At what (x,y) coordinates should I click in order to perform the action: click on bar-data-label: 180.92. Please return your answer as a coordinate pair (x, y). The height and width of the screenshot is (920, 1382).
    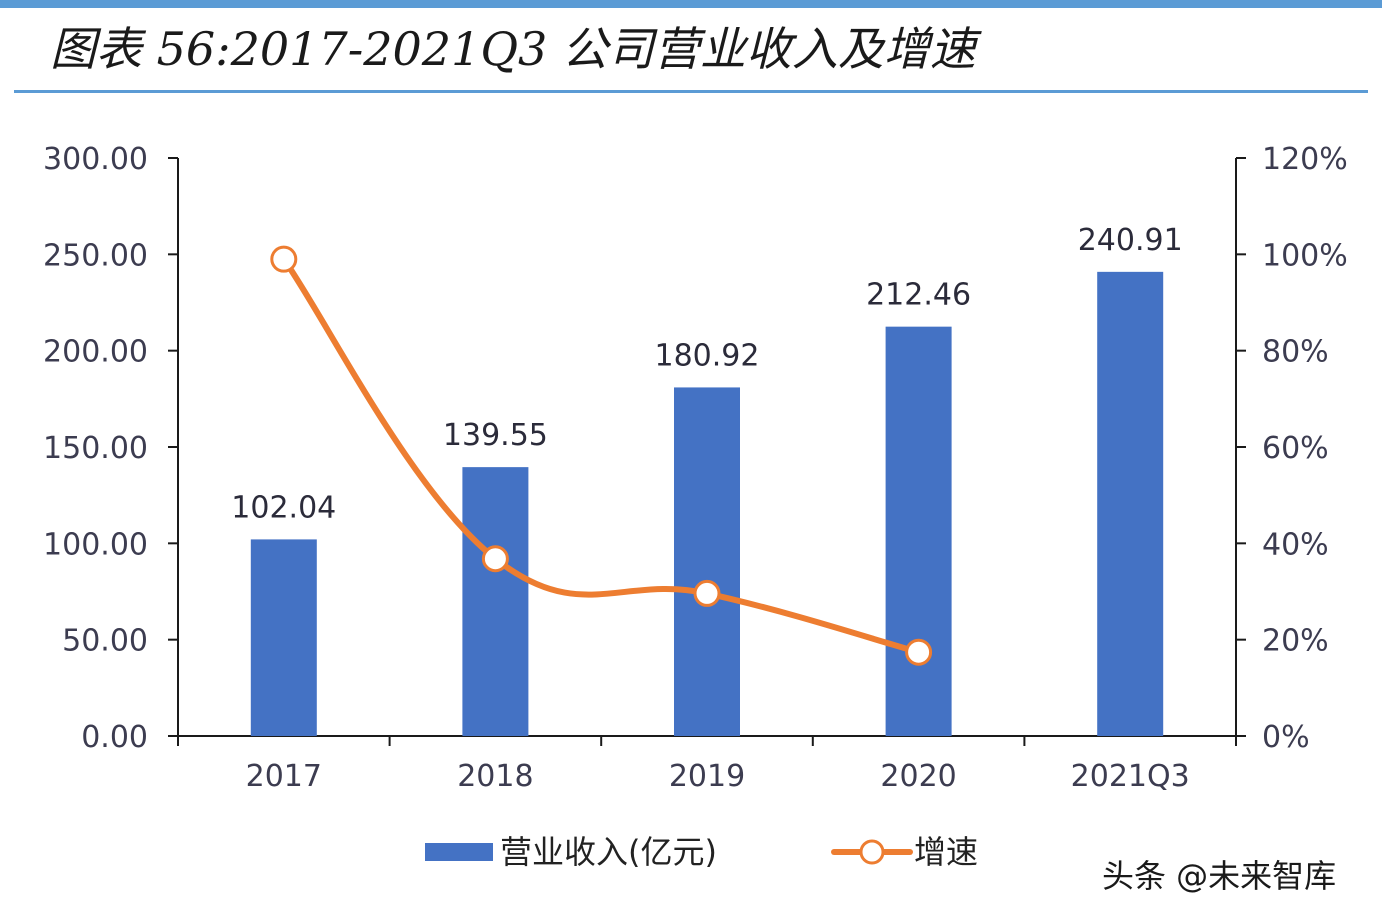
    Looking at the image, I should click on (707, 355).